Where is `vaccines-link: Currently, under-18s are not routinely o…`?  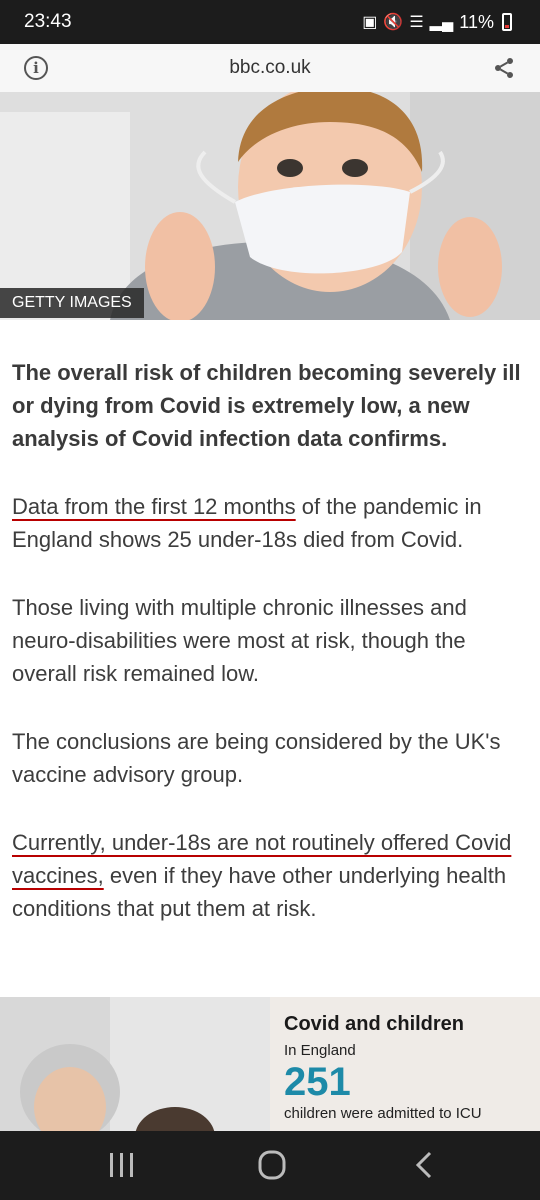
vaccines-link: Currently, under-18s are not routinely o… is located at coordinates (262, 859).